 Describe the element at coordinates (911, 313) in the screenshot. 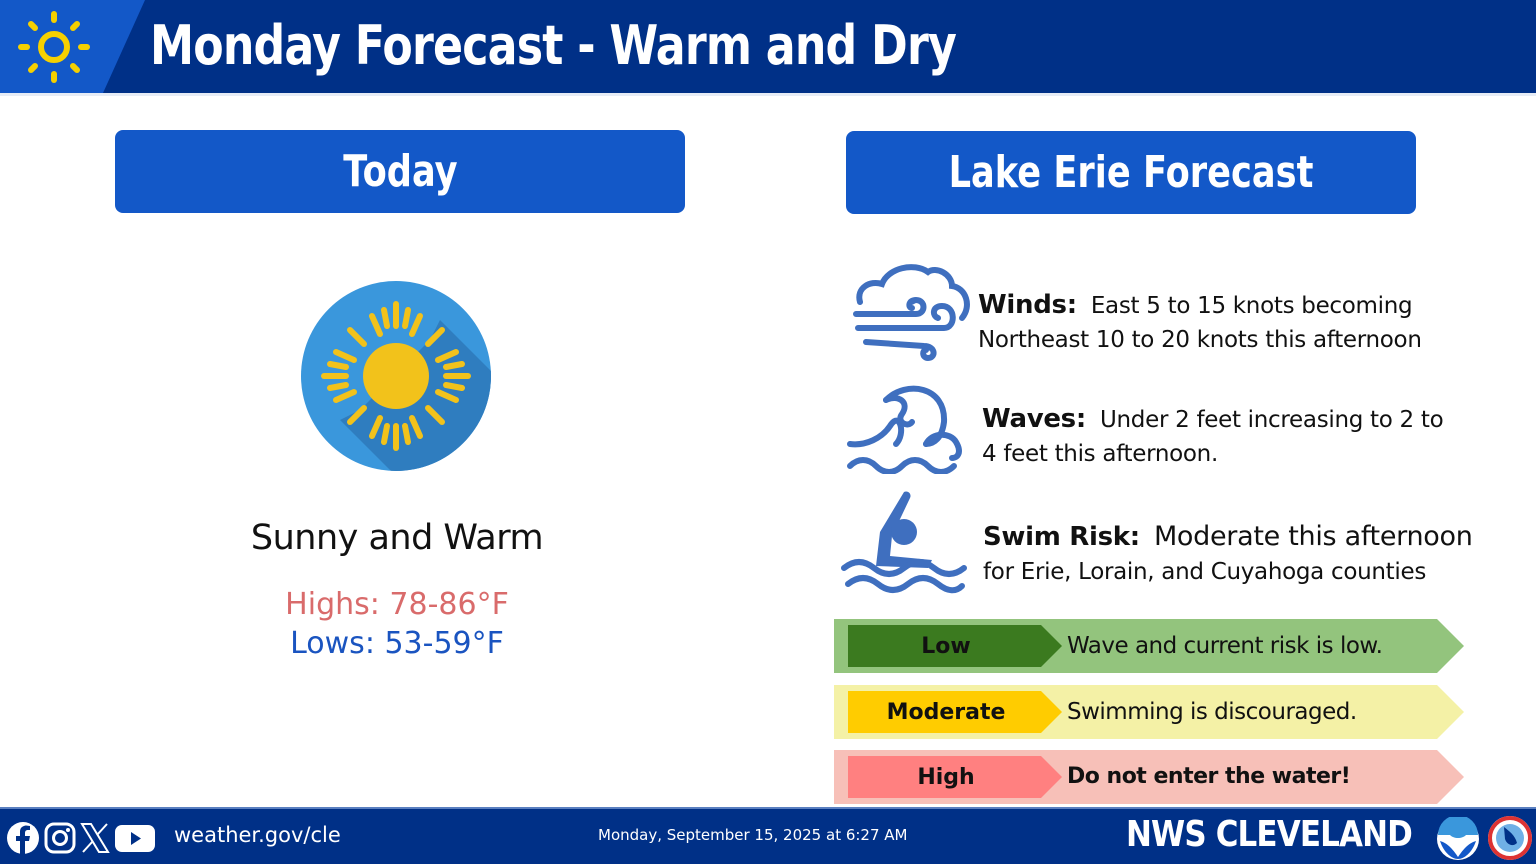

I see `wind-cloud-icon` at that location.